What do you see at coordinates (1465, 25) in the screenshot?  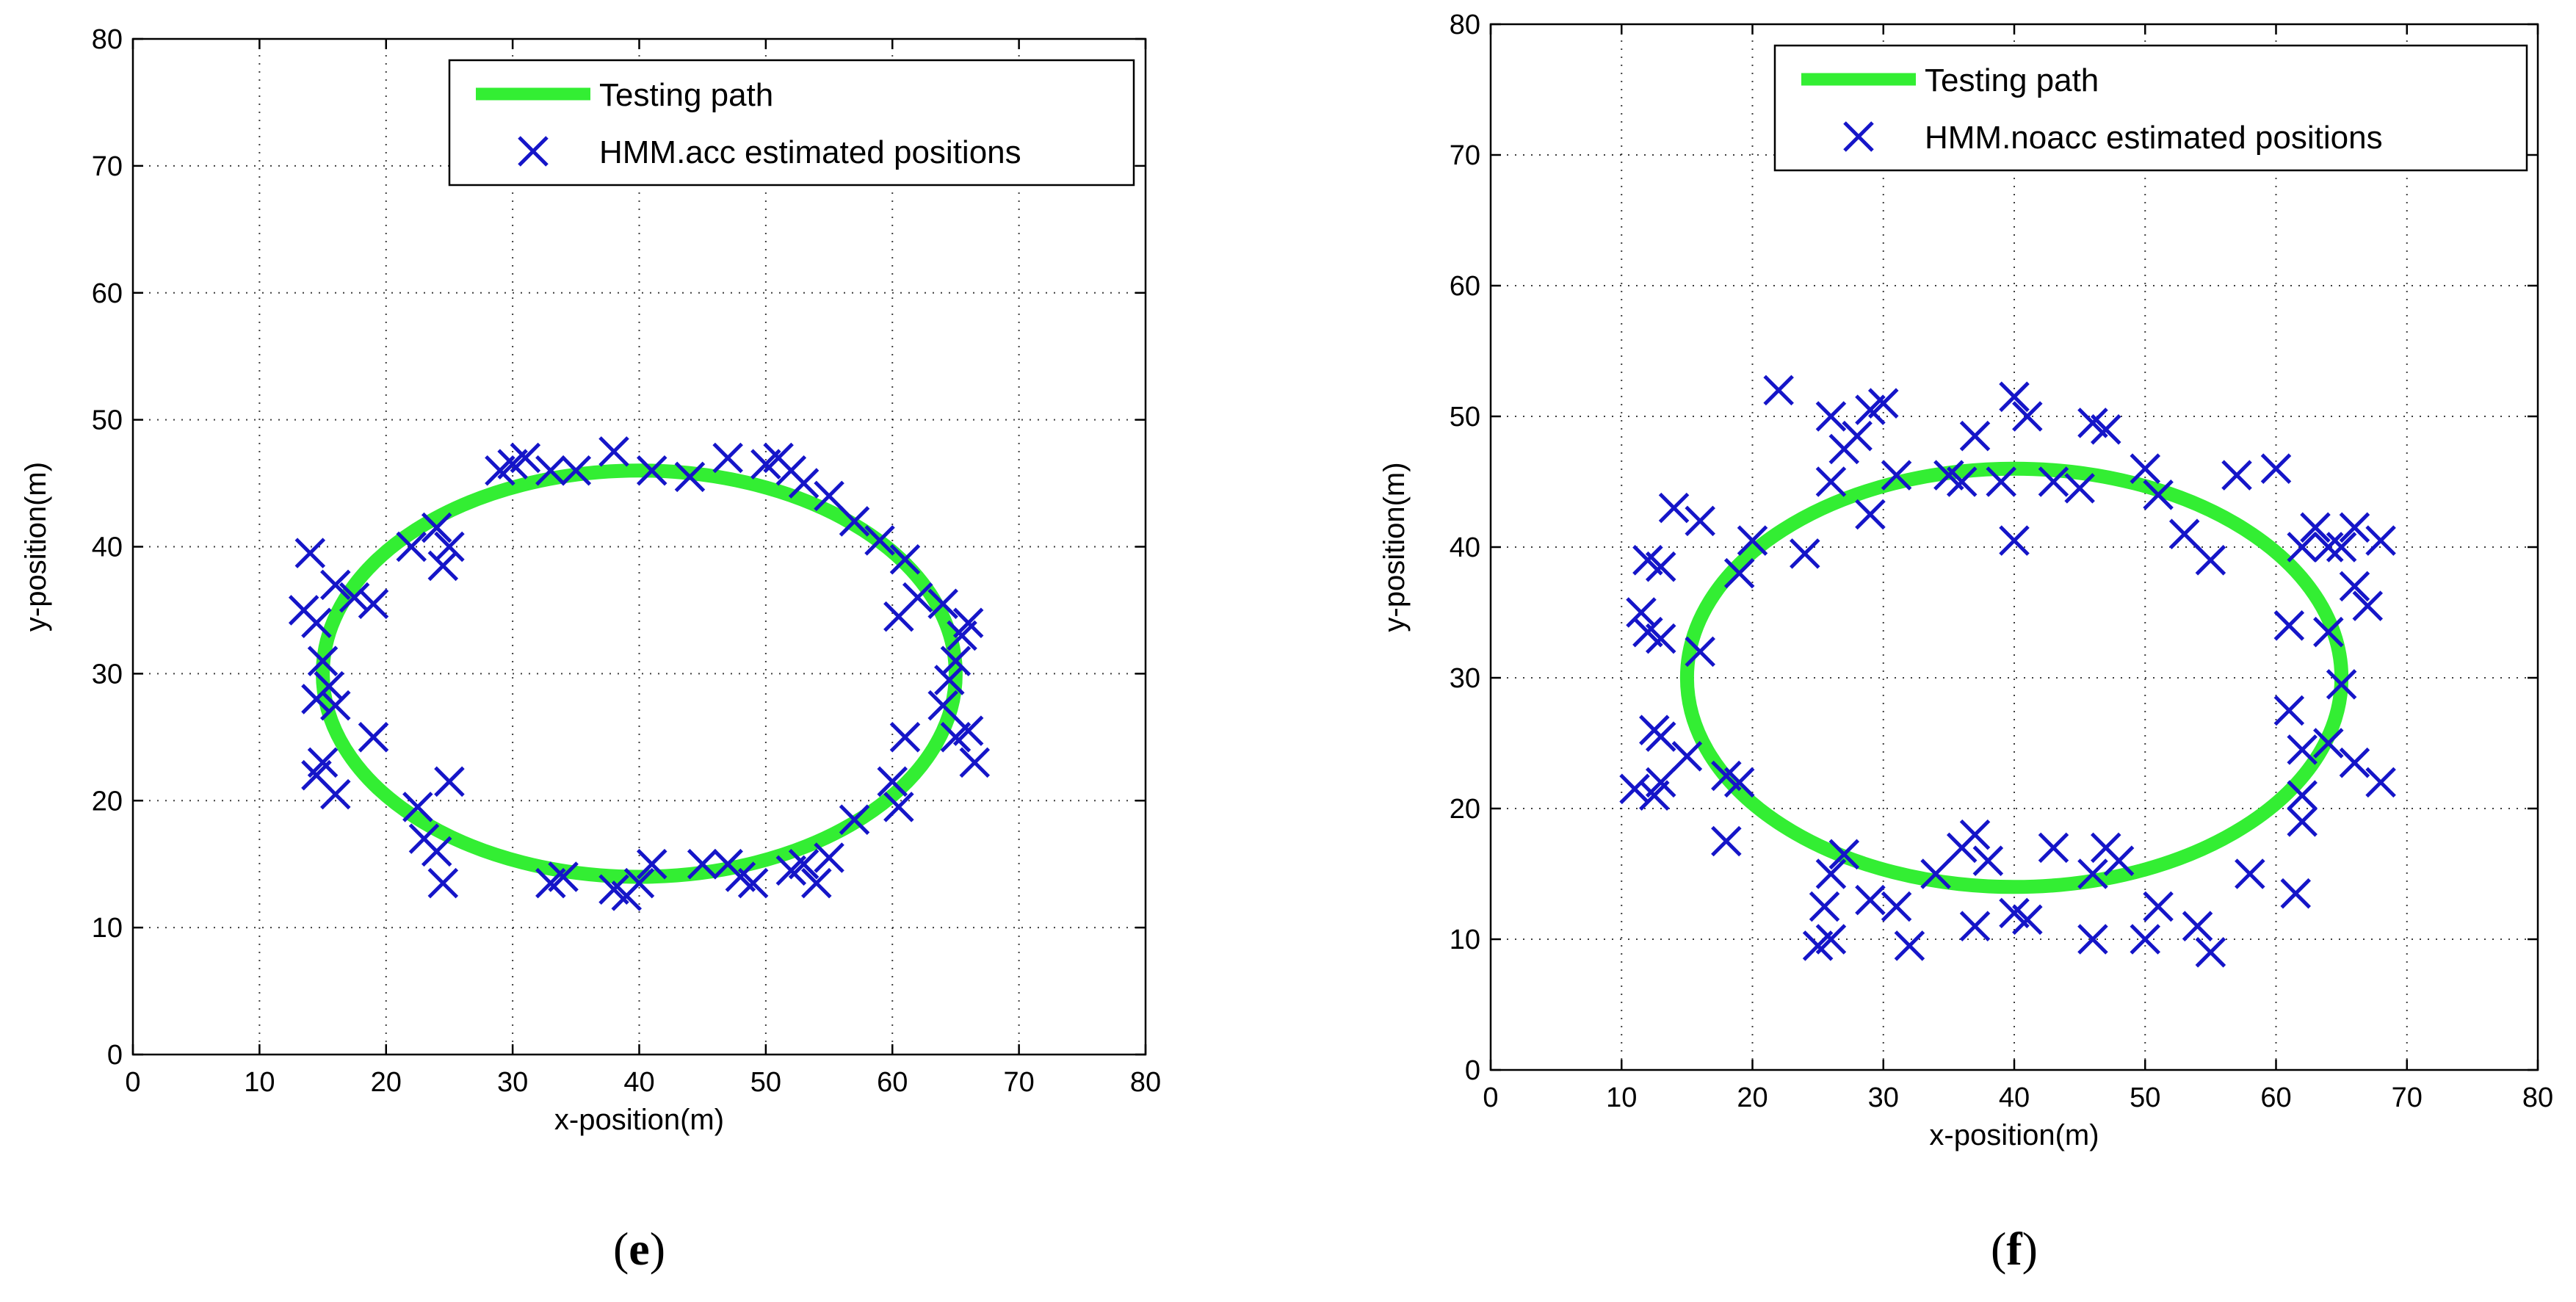 I see `y-tick-label: 80` at bounding box center [1465, 25].